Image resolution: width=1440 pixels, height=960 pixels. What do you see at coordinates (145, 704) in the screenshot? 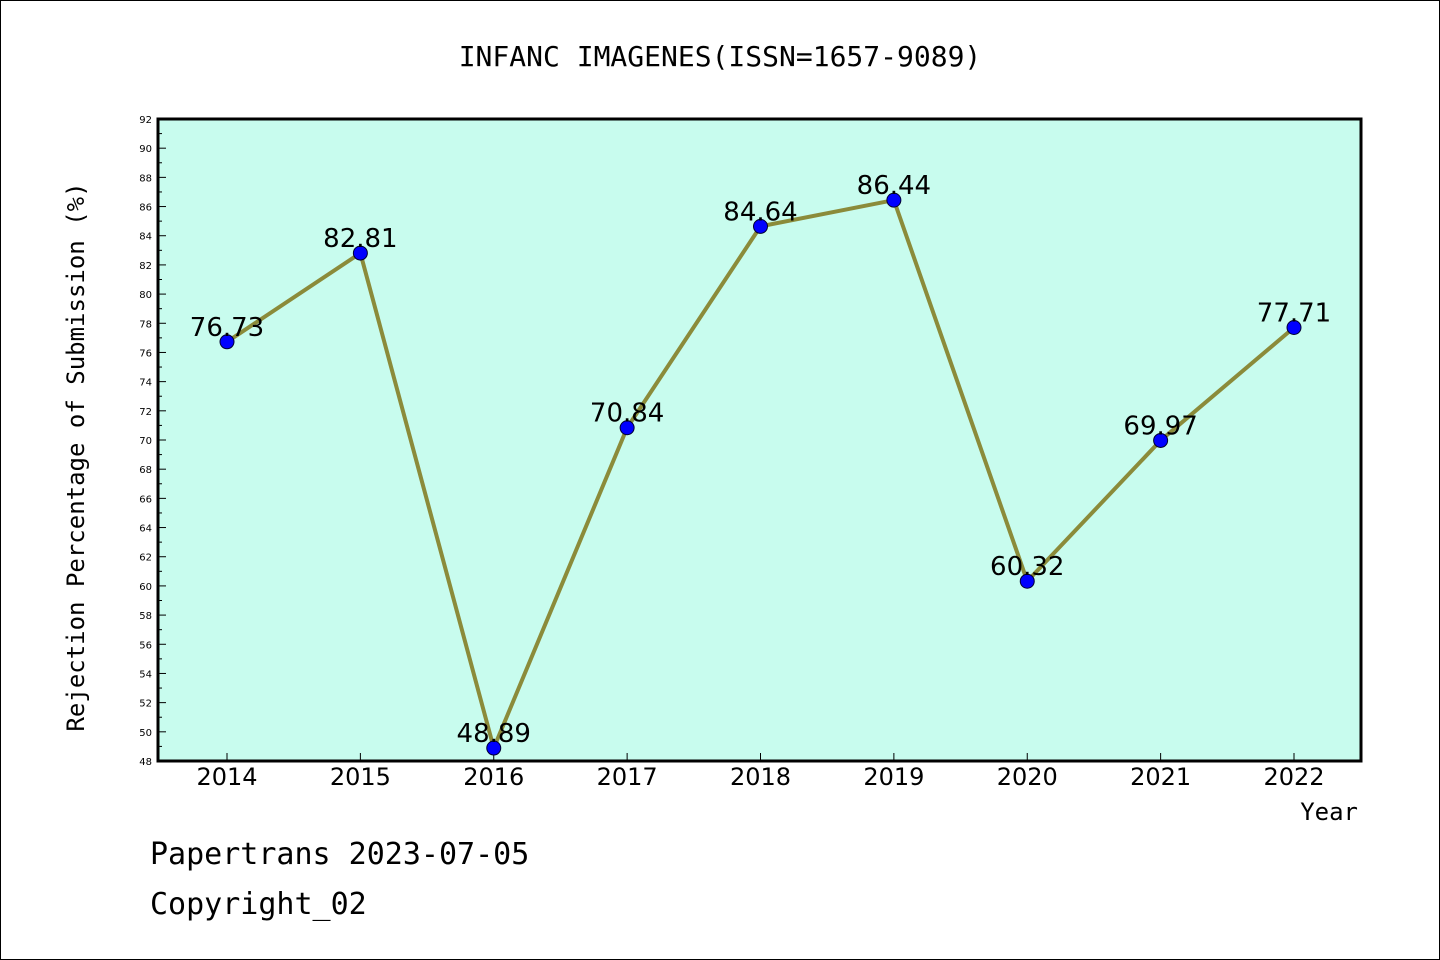
I see `y-tick-label: 52` at bounding box center [145, 704].